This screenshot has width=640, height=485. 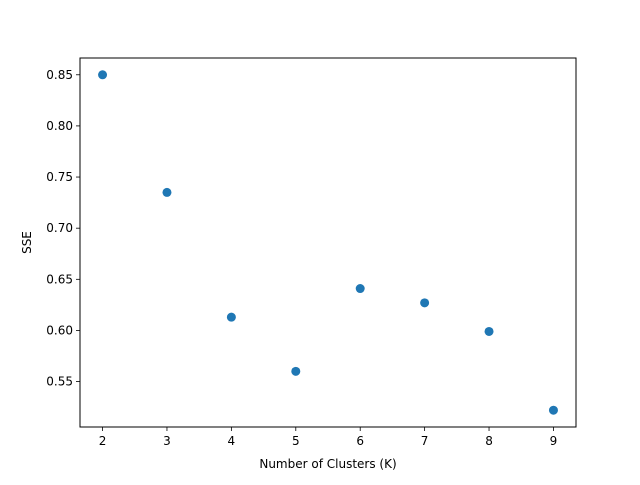 I want to click on y-tick-label: 0.75, so click(x=59, y=177).